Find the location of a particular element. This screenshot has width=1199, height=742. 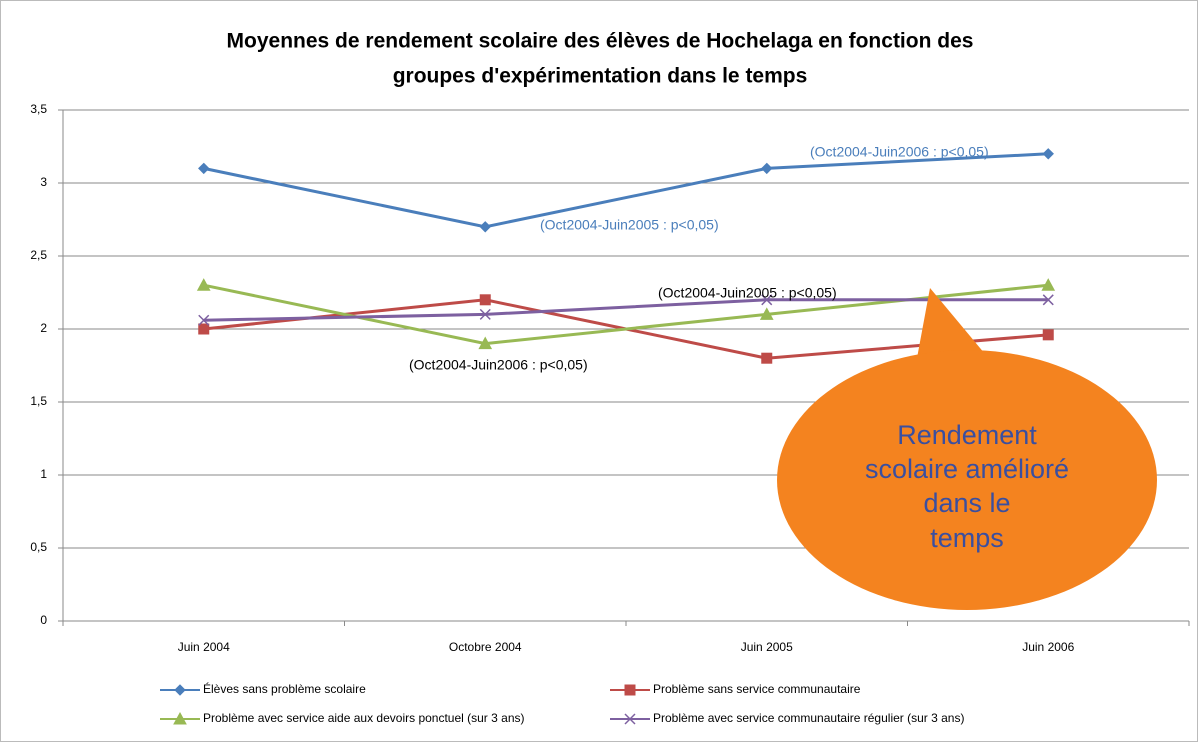

x-tick-label: Octobre 2004 is located at coordinates (485, 647).